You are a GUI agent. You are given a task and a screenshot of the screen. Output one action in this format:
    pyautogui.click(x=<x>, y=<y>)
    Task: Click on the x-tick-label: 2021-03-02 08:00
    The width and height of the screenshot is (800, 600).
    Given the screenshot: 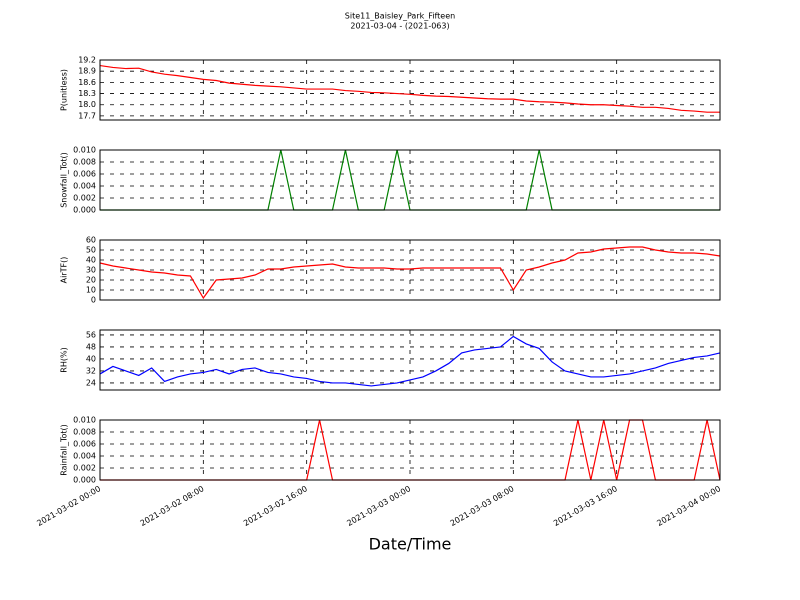 What is the action you would take?
    pyautogui.click(x=172, y=506)
    